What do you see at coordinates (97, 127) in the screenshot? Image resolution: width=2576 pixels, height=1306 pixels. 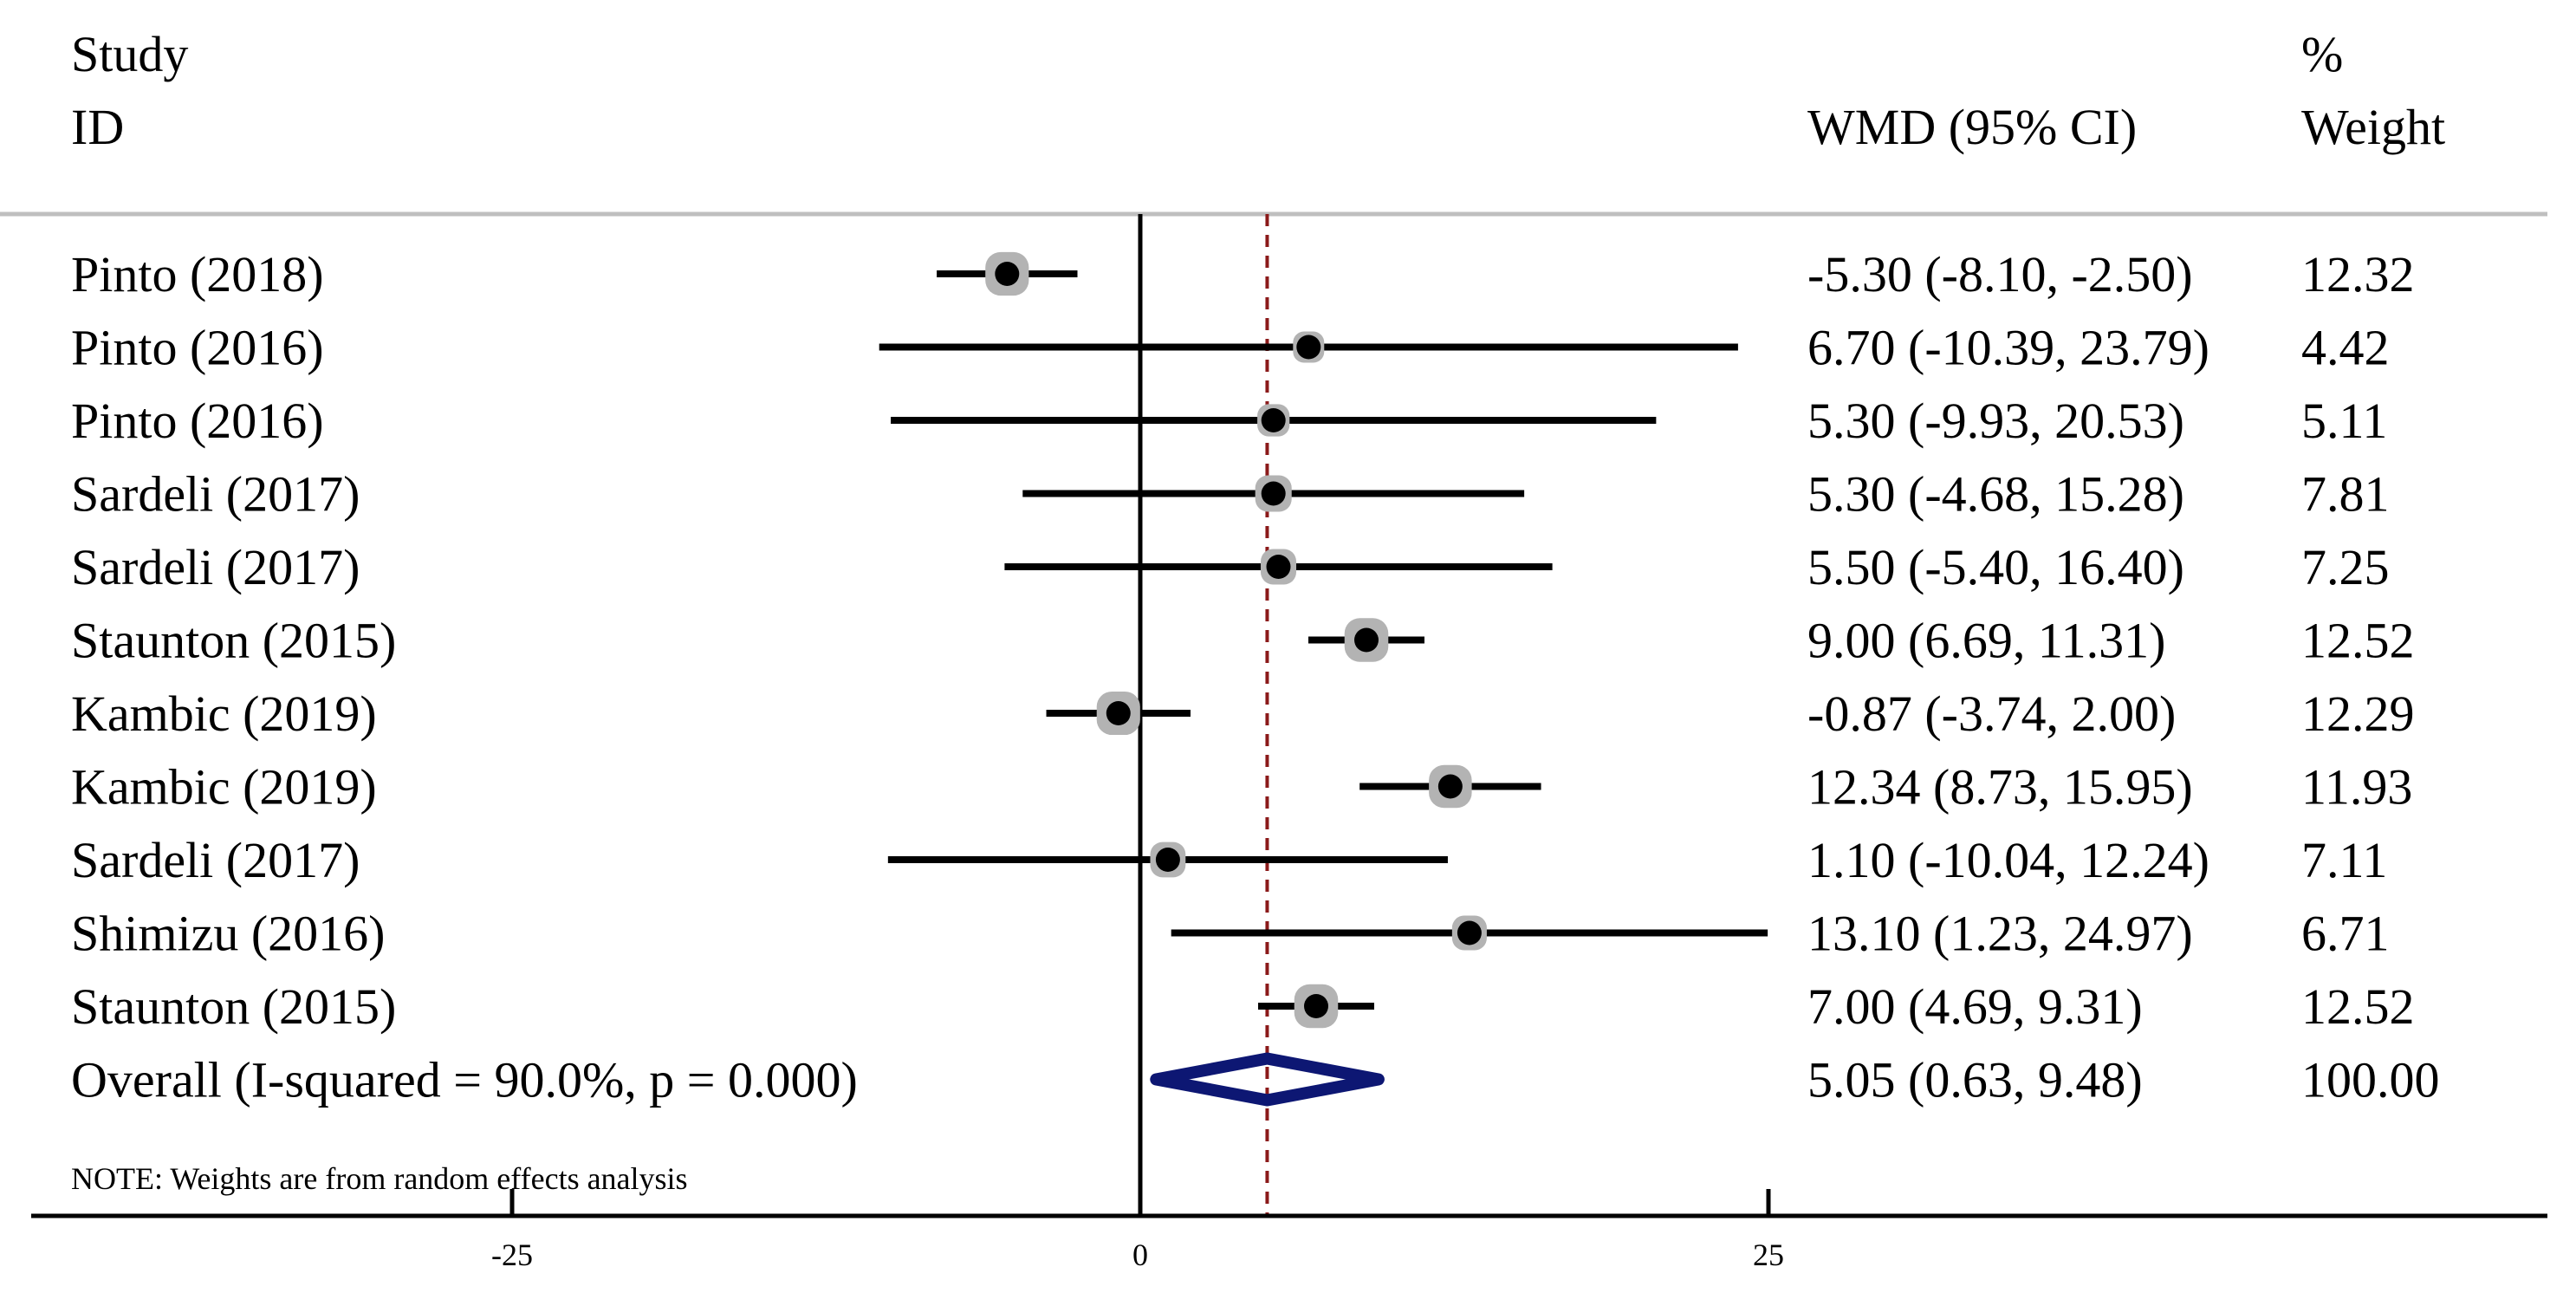 I see `header-id: ID` at bounding box center [97, 127].